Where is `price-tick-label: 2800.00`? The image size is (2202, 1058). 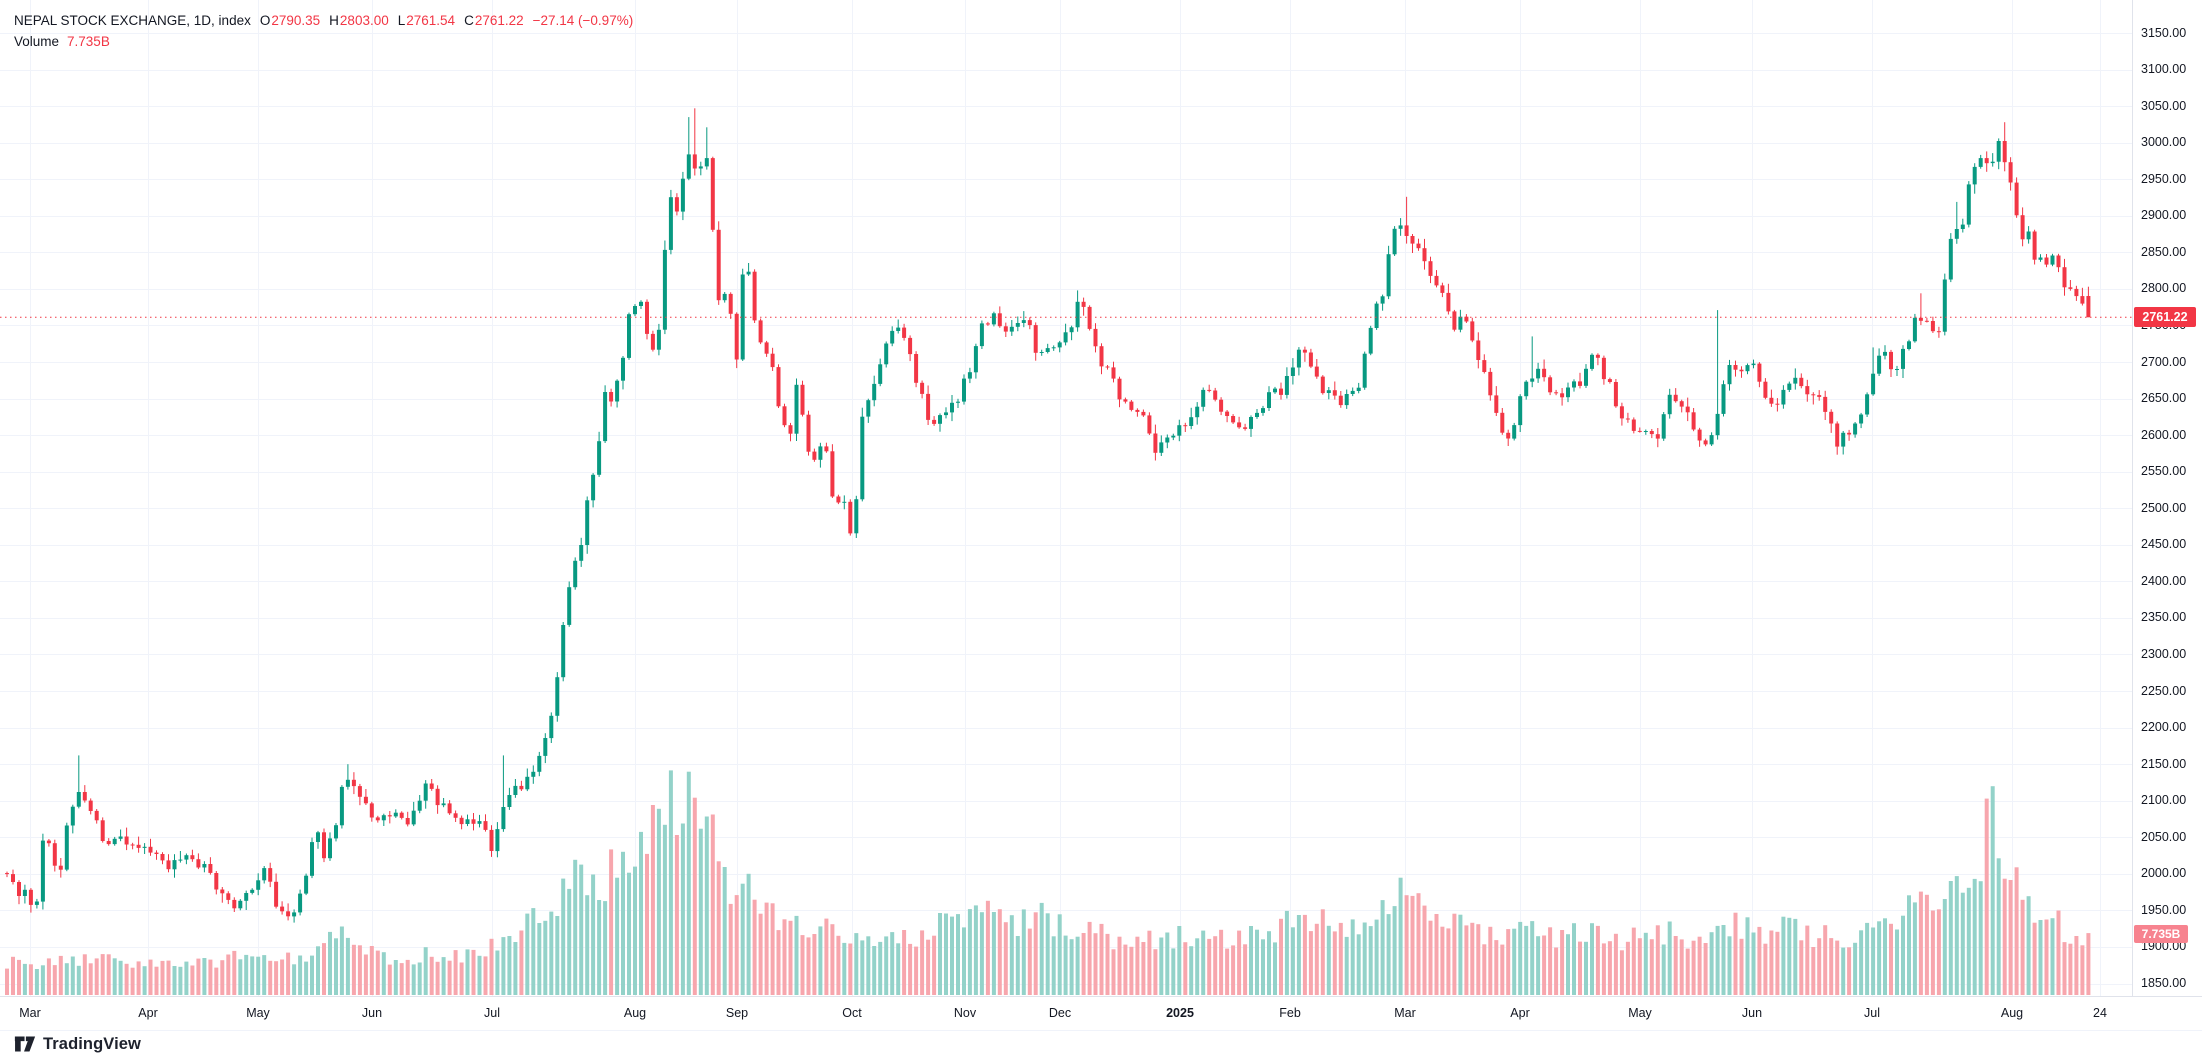 price-tick-label: 2800.00 is located at coordinates (2164, 288).